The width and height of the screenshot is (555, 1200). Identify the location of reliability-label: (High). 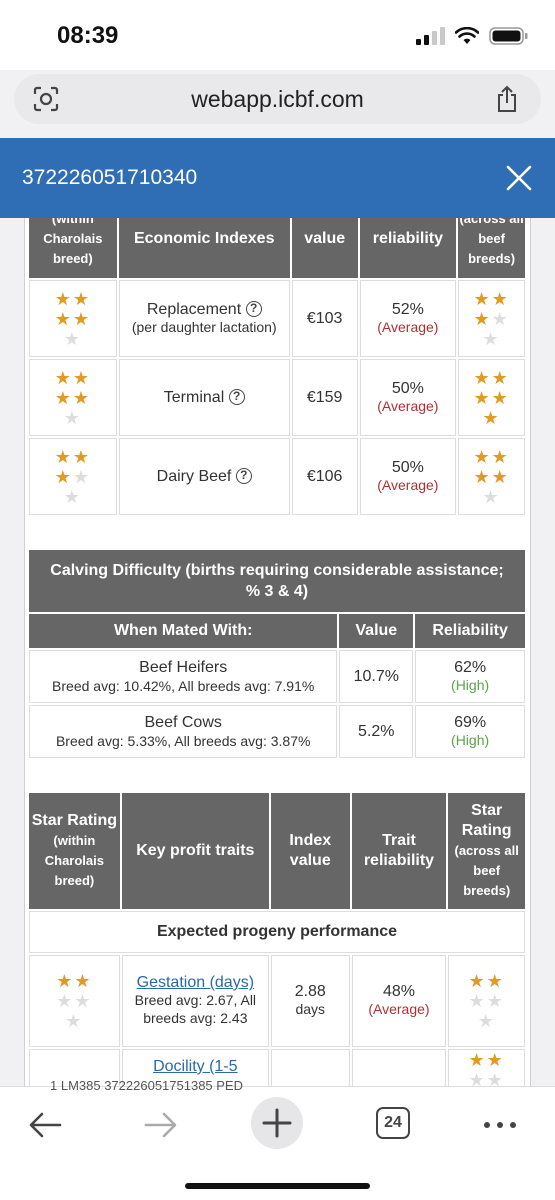
(470, 684).